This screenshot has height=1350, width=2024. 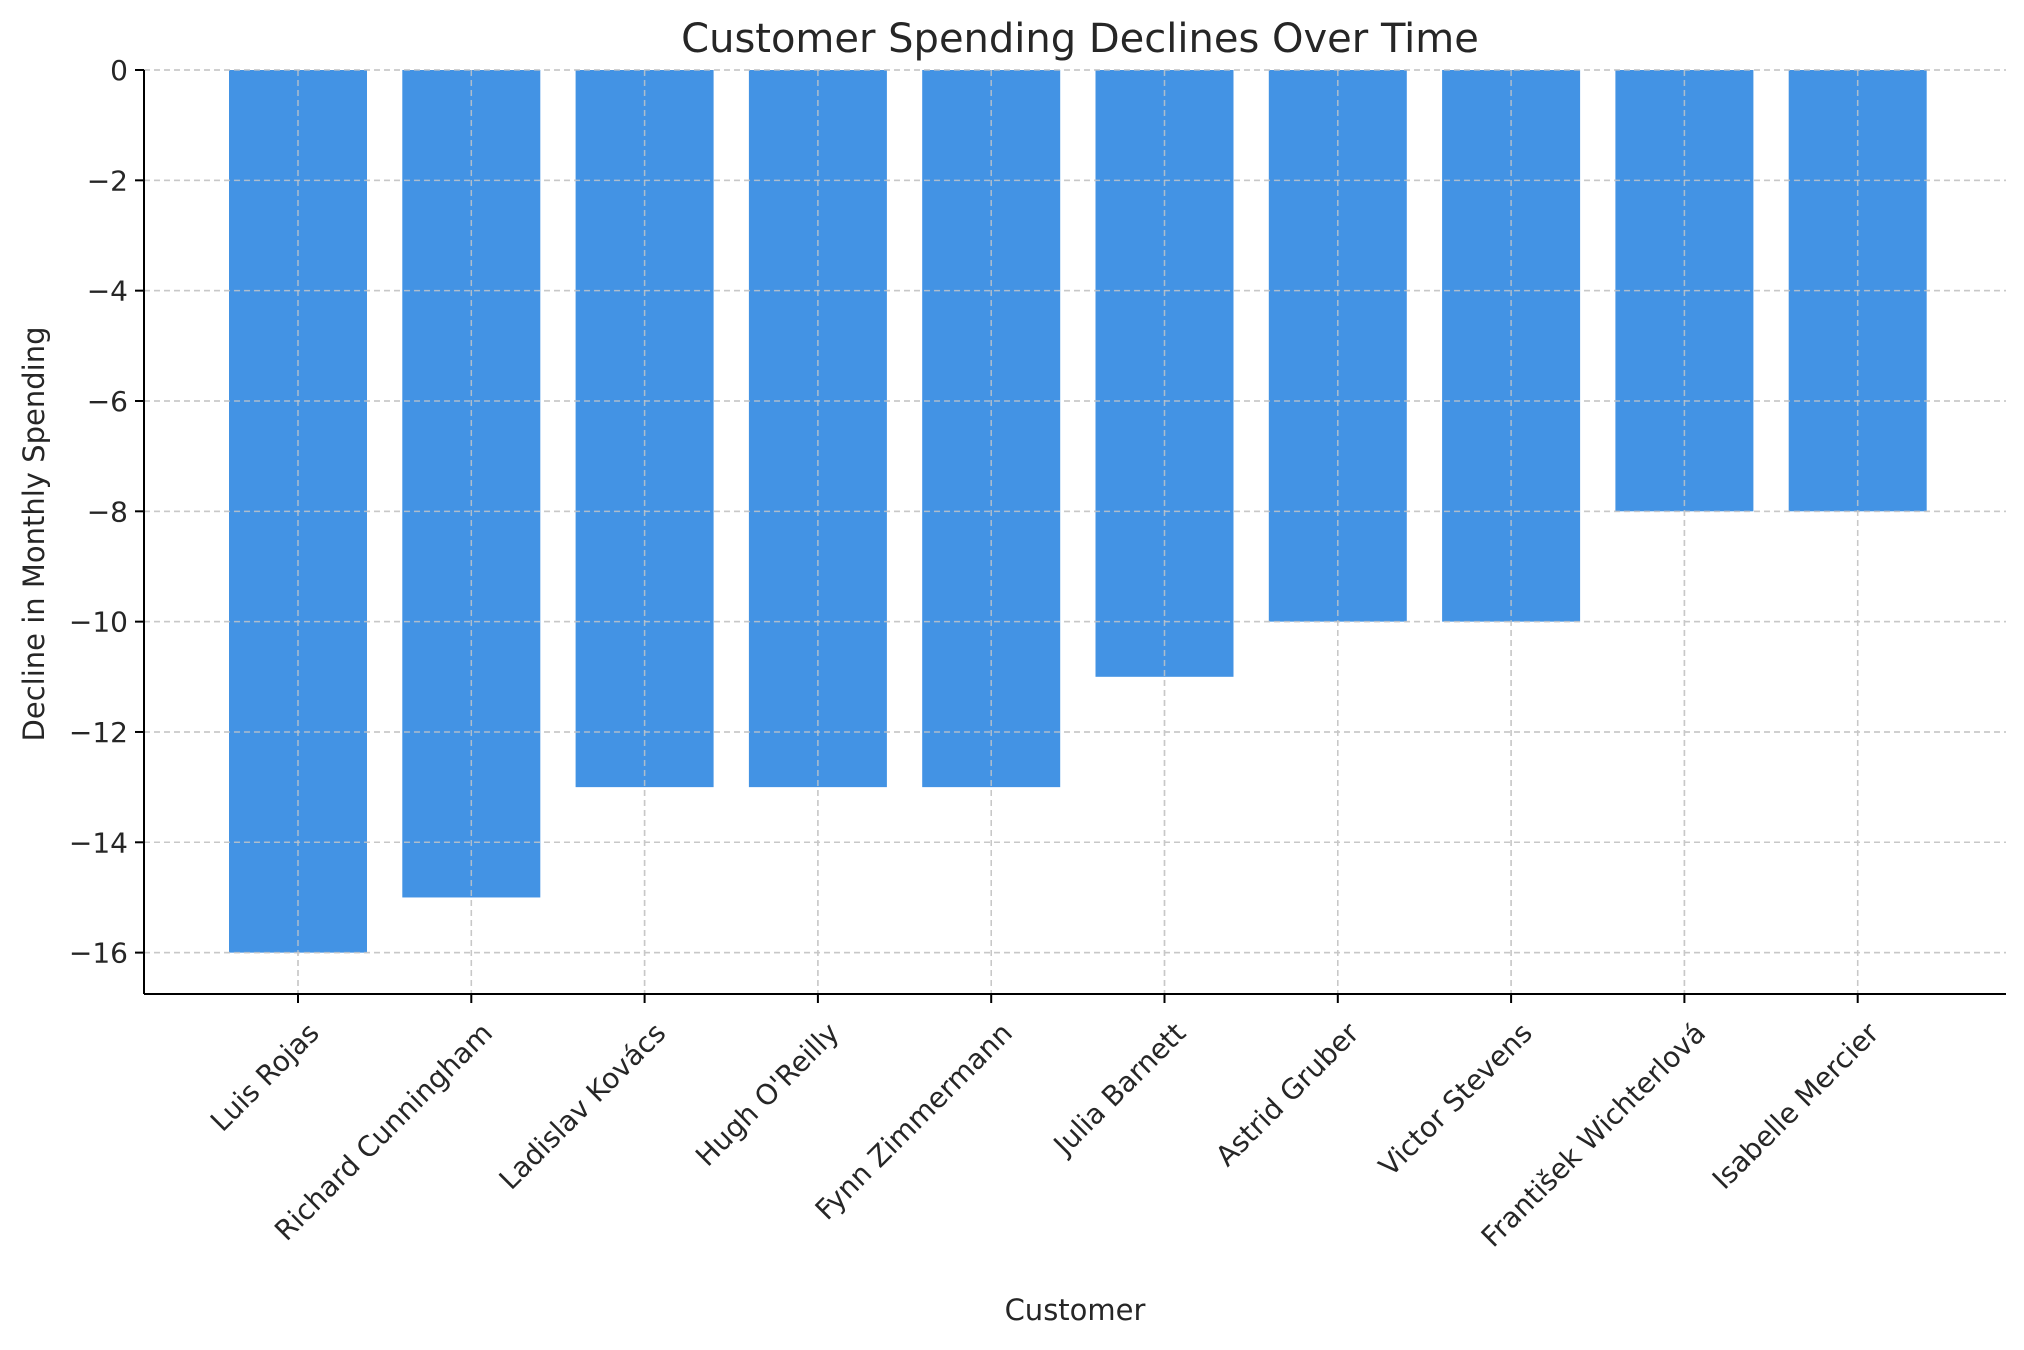 I want to click on x-tick-label: Fynn Zimmermann, so click(x=914, y=1121).